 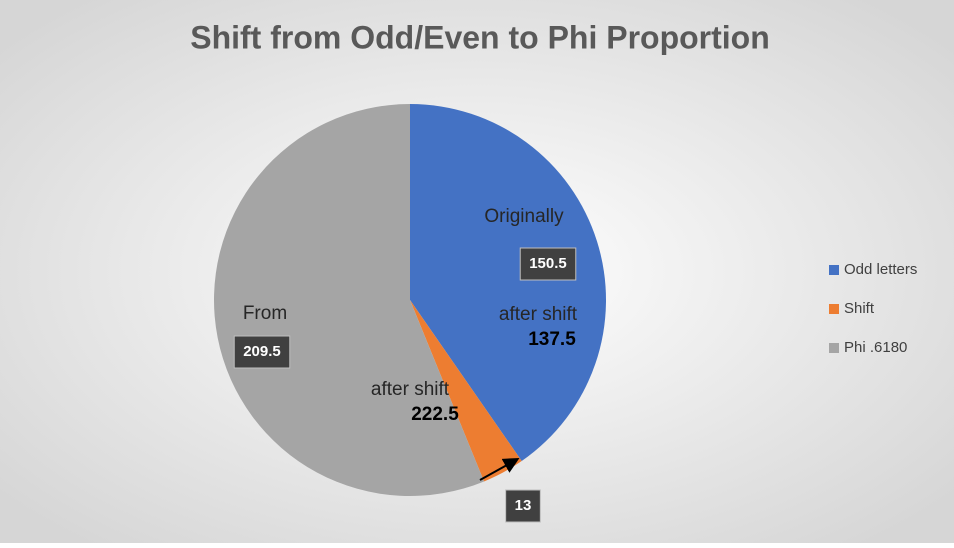 I want to click on data-label: 150.5, so click(x=548, y=263).